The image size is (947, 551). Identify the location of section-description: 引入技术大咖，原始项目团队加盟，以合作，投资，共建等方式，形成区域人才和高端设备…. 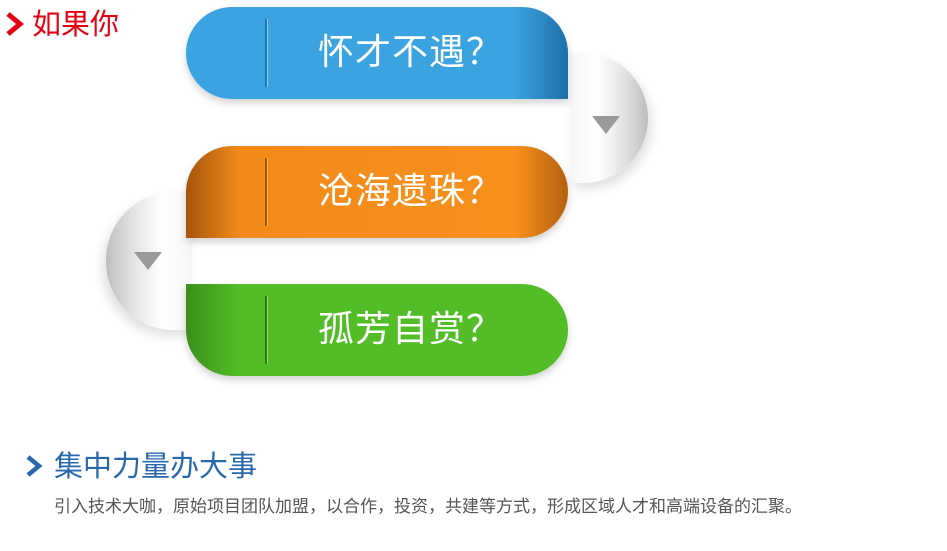
(428, 507).